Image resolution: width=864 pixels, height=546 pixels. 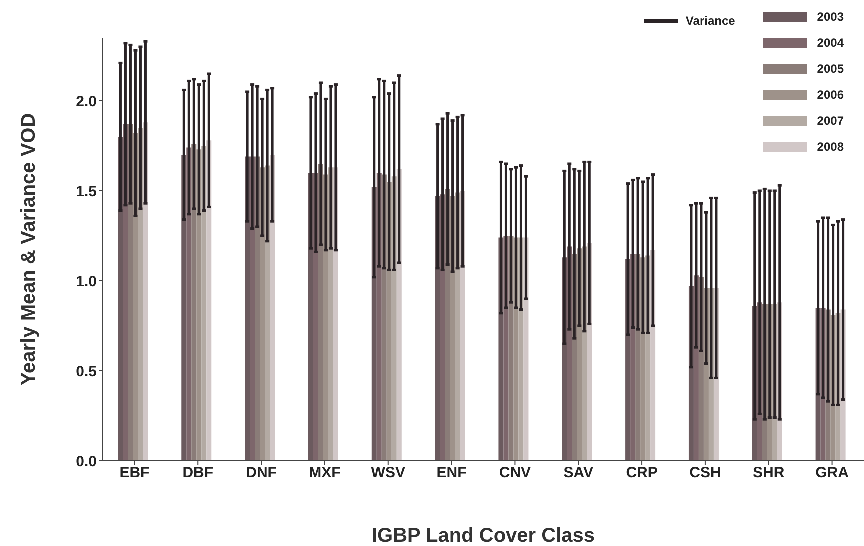 What do you see at coordinates (769, 473) in the screenshot?
I see `x-tick-label: SHR` at bounding box center [769, 473].